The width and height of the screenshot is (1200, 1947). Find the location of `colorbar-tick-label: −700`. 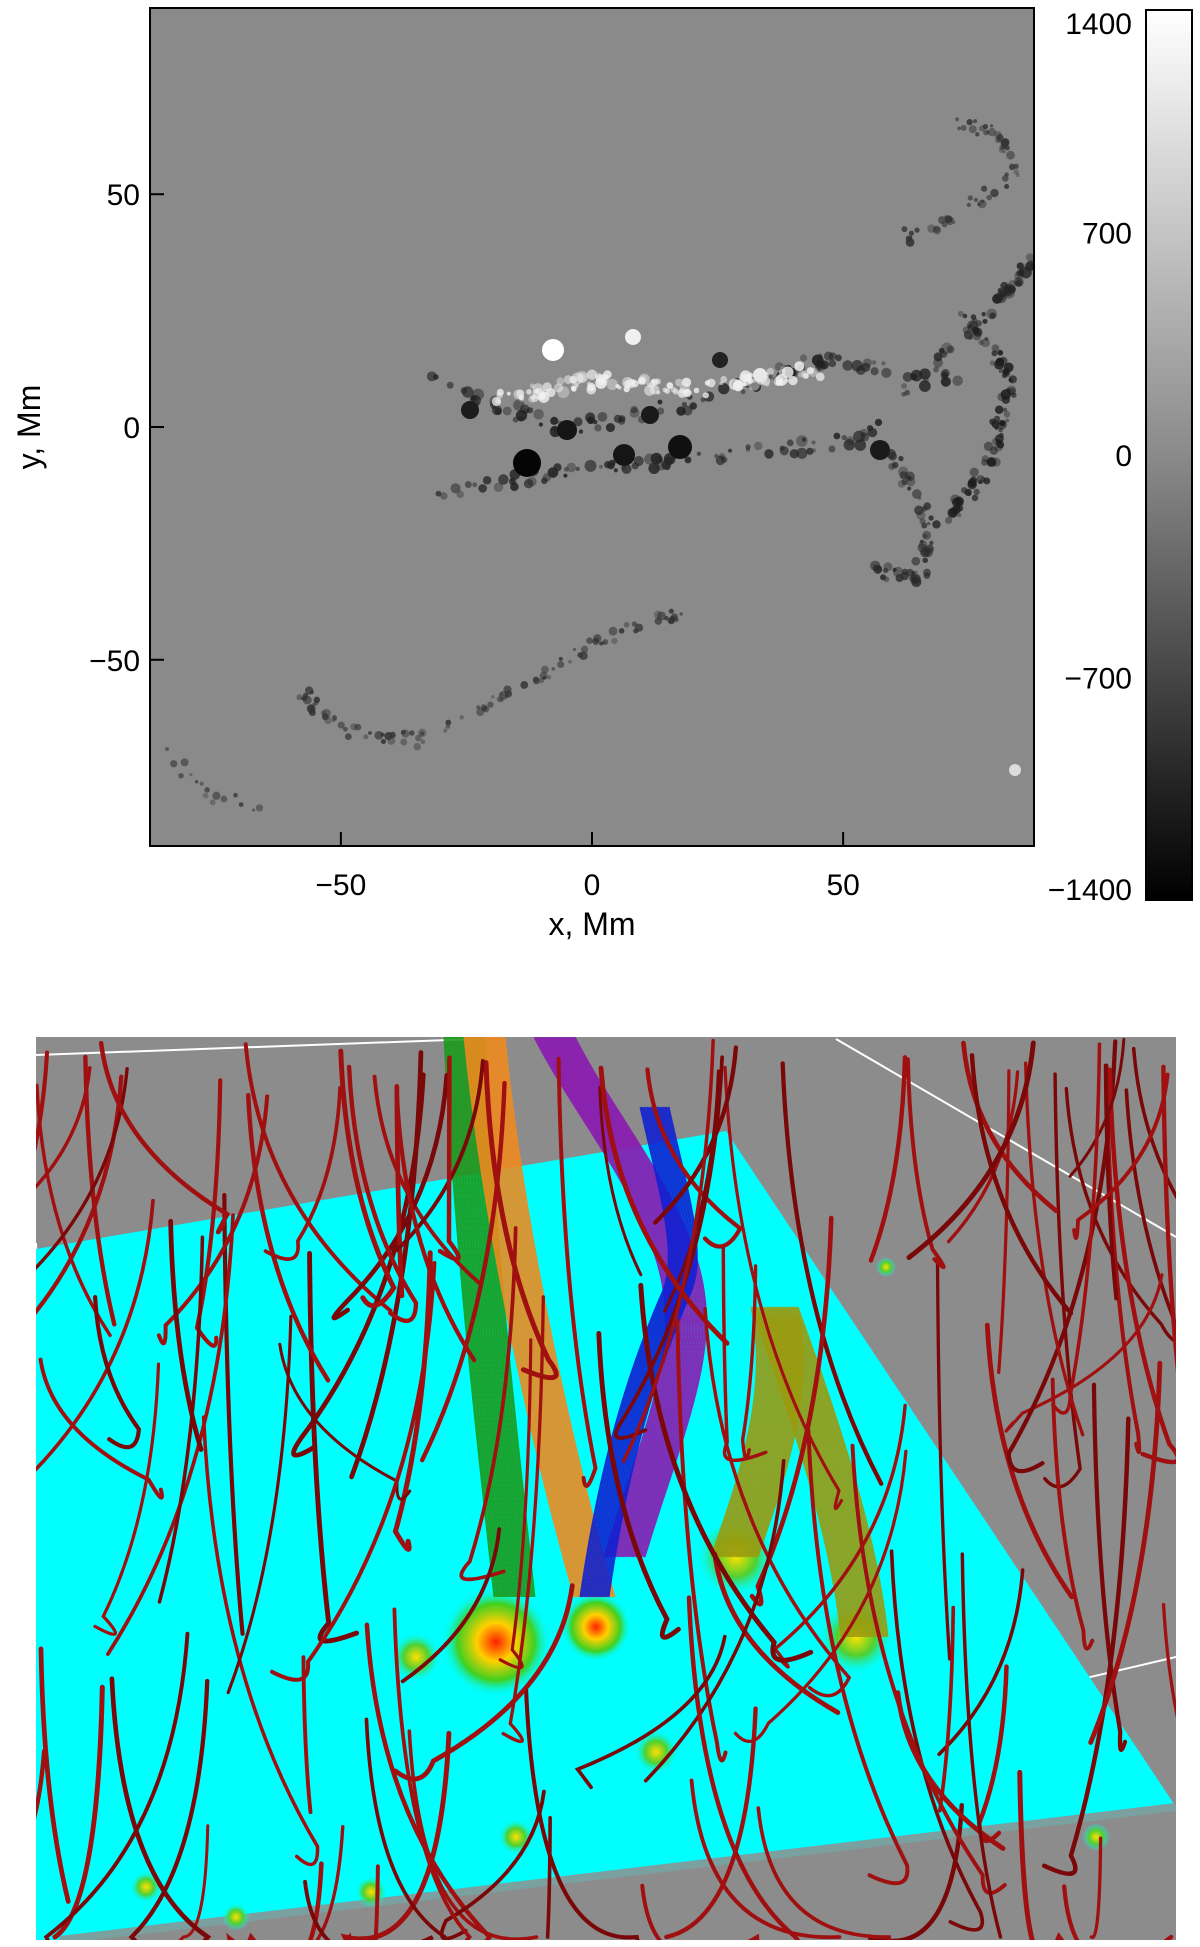

colorbar-tick-label: −700 is located at coordinates (1098, 679).